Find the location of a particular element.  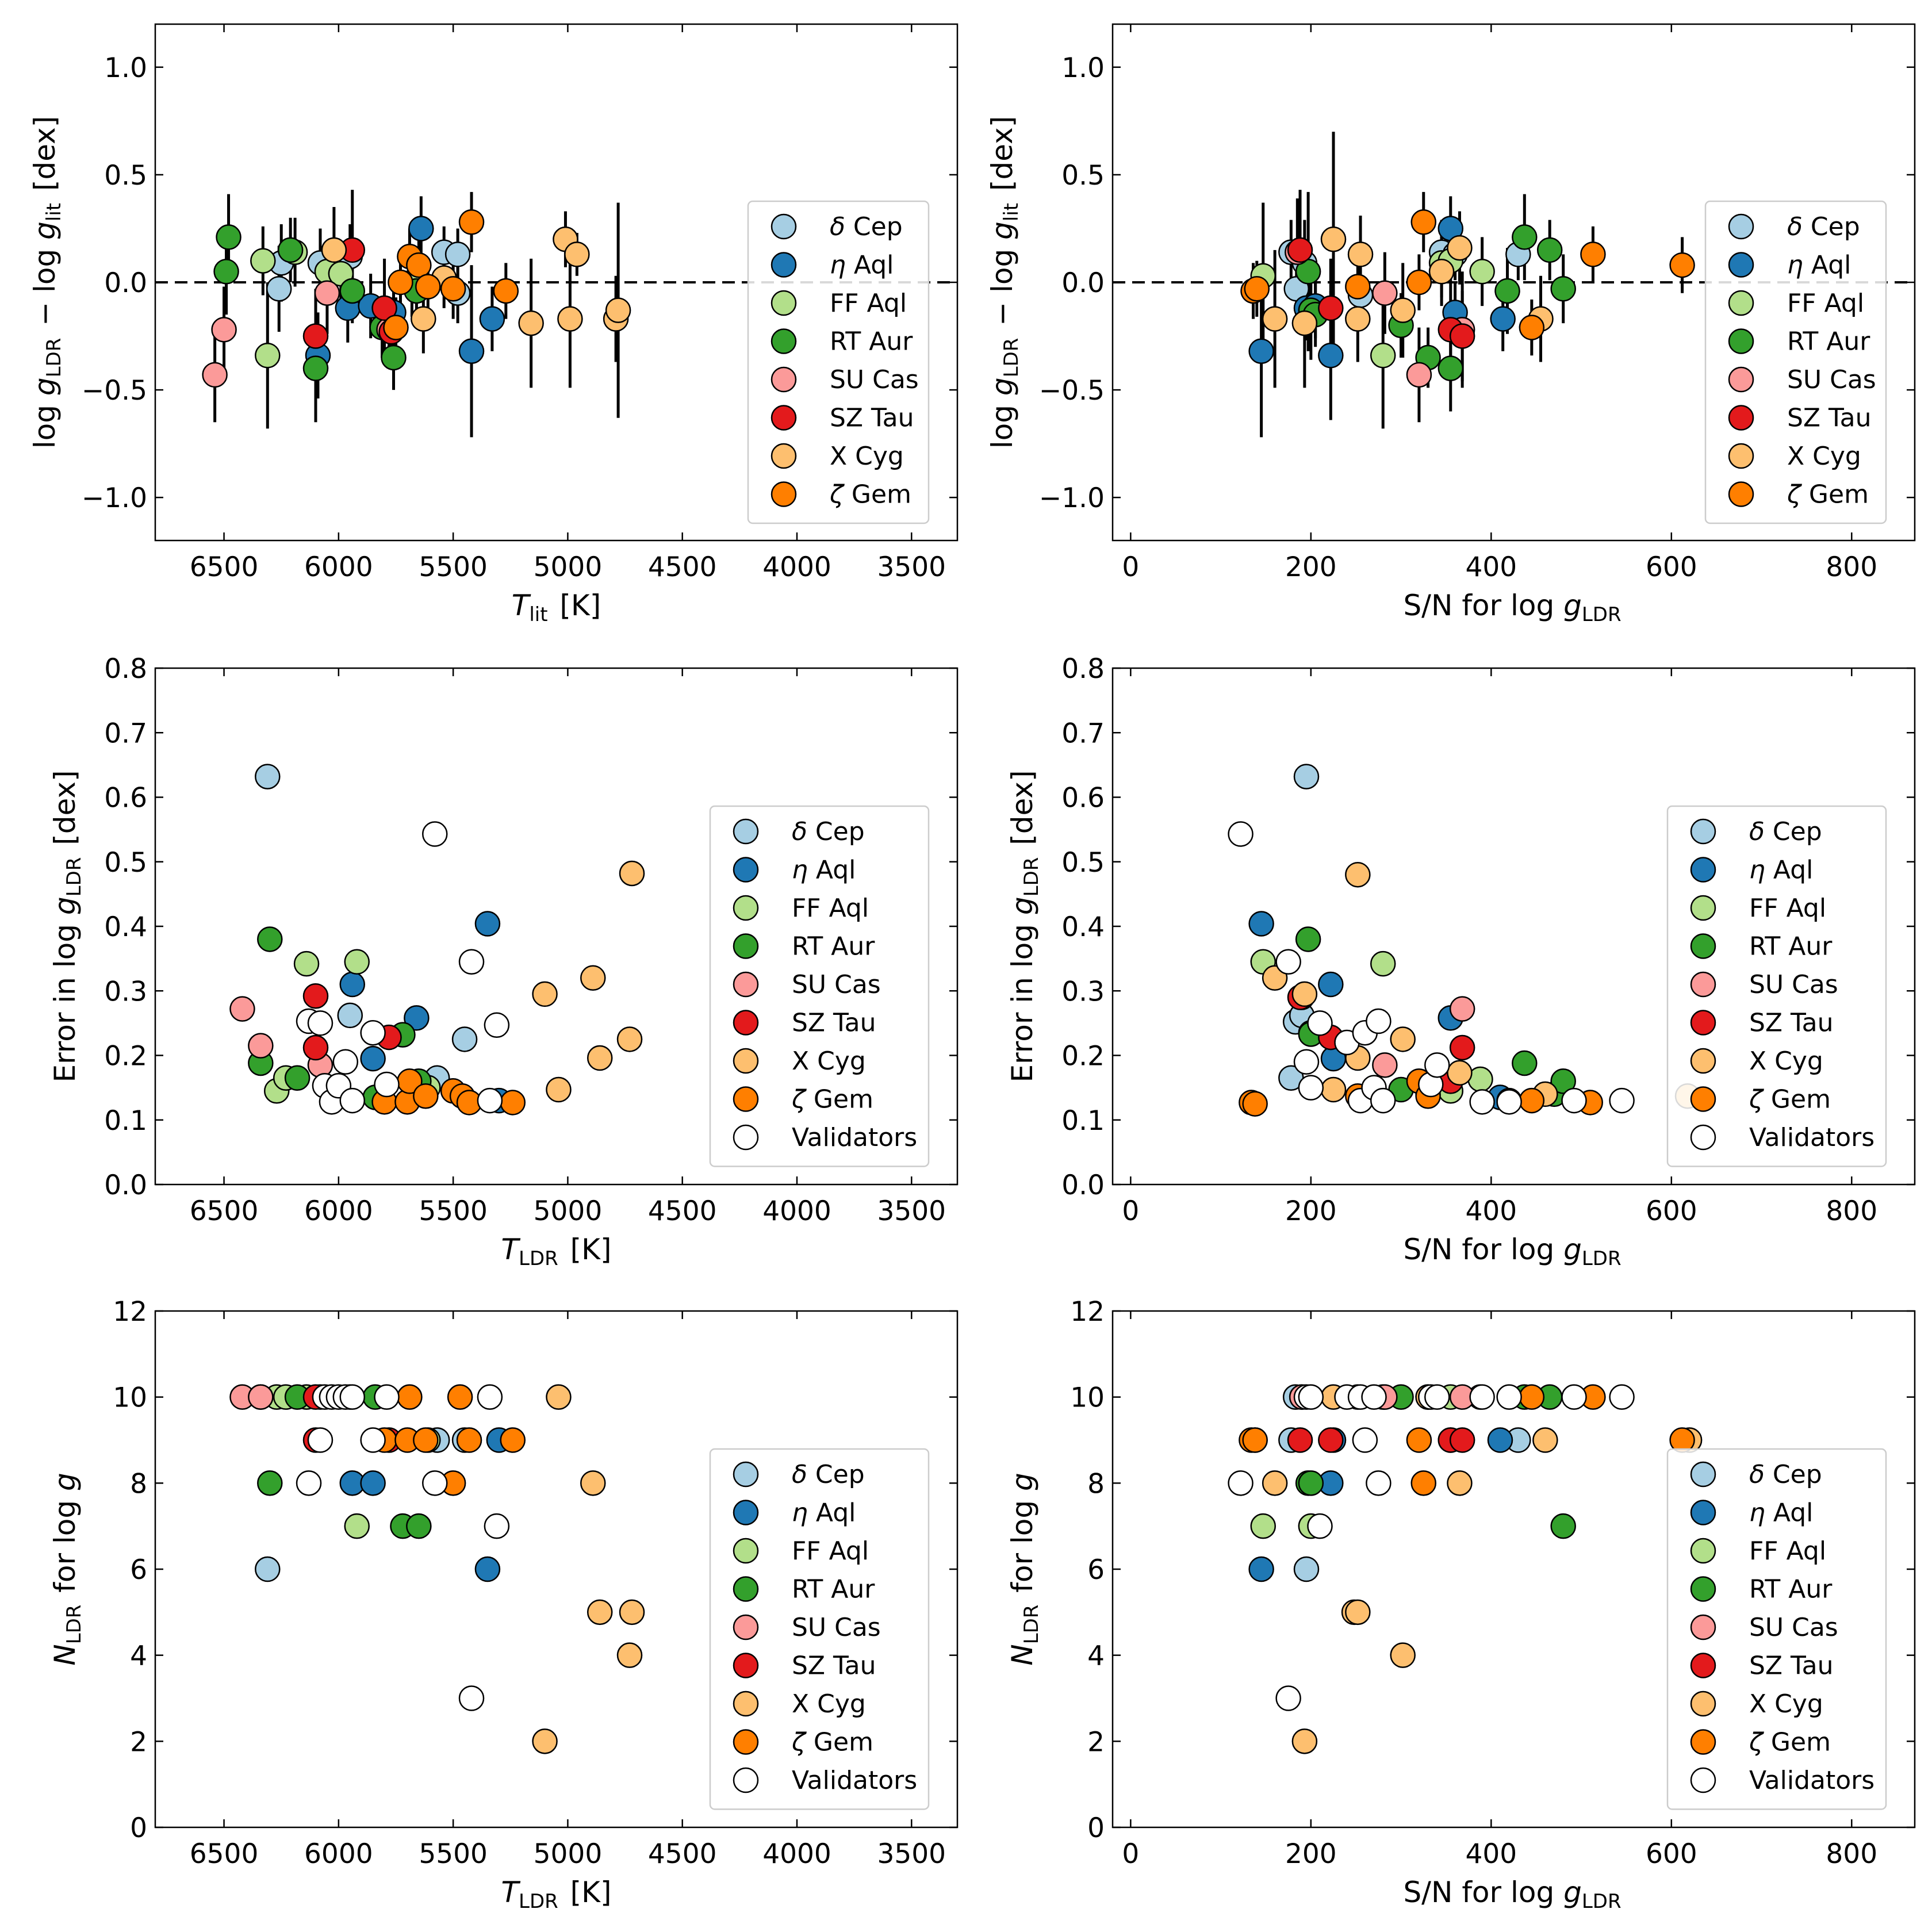

legend-label-xcyg: X Cyg is located at coordinates (867, 456).